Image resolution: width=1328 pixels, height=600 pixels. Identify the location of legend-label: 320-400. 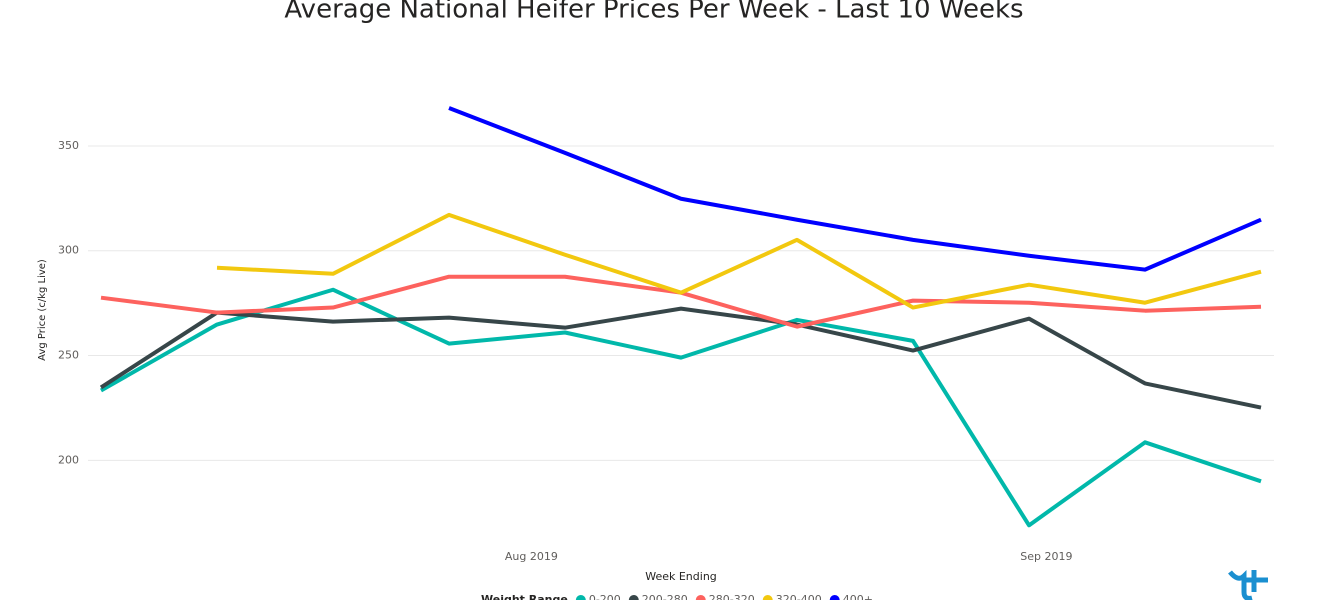
(799, 596).